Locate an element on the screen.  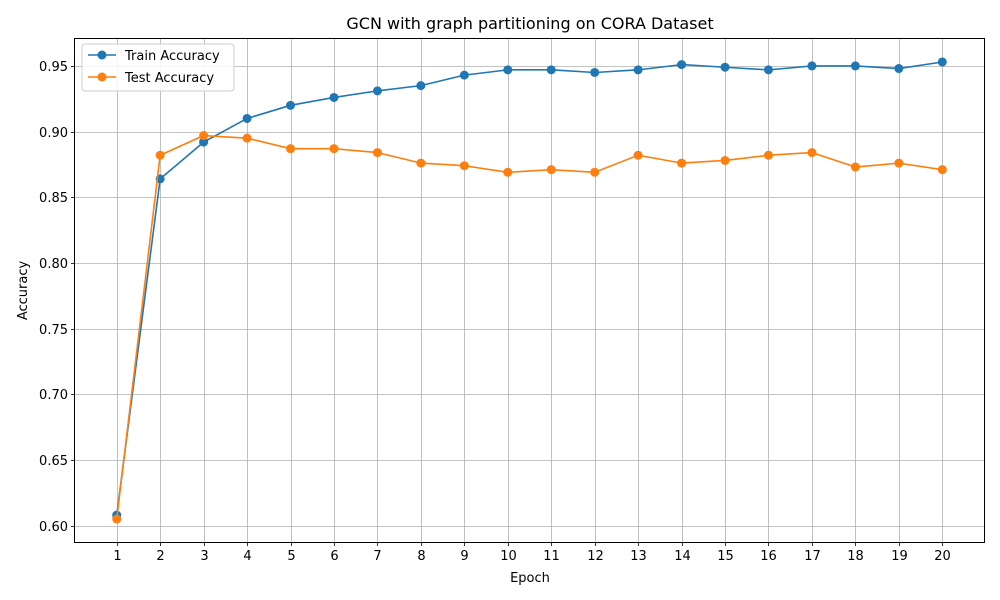
y-tick-label: 0.80 is located at coordinates (53, 264).